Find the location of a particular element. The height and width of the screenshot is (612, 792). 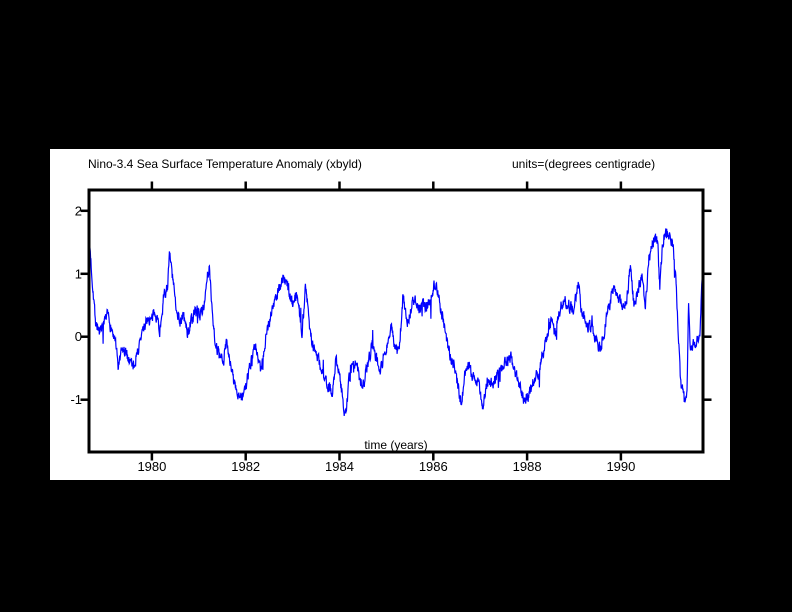

y-tick-label: 2 is located at coordinates (78, 210).